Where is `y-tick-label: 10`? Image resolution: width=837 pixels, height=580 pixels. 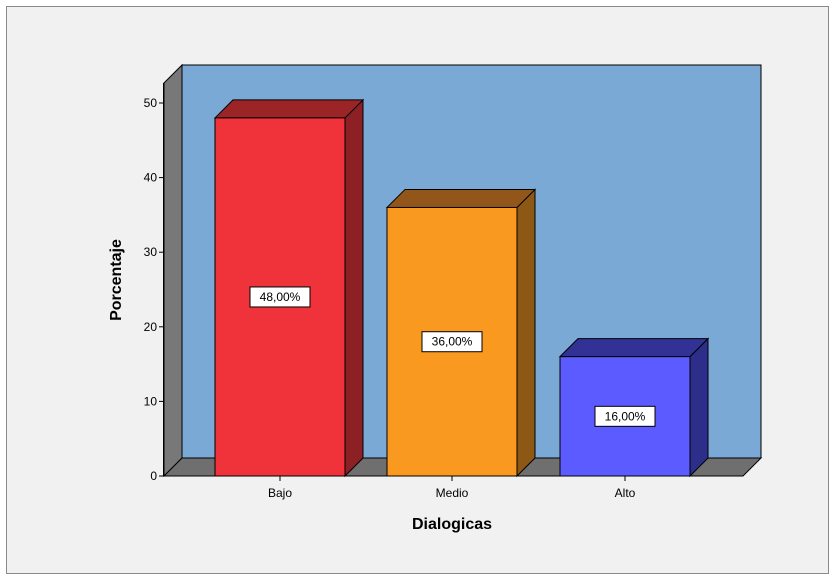 y-tick-label: 10 is located at coordinates (151, 401).